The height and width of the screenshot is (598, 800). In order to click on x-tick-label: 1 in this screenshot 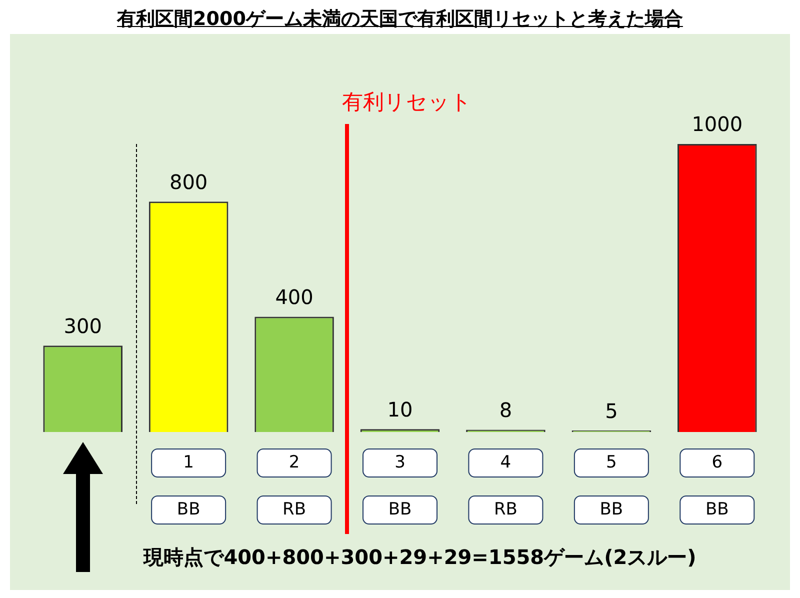, I will do `click(188, 462)`.